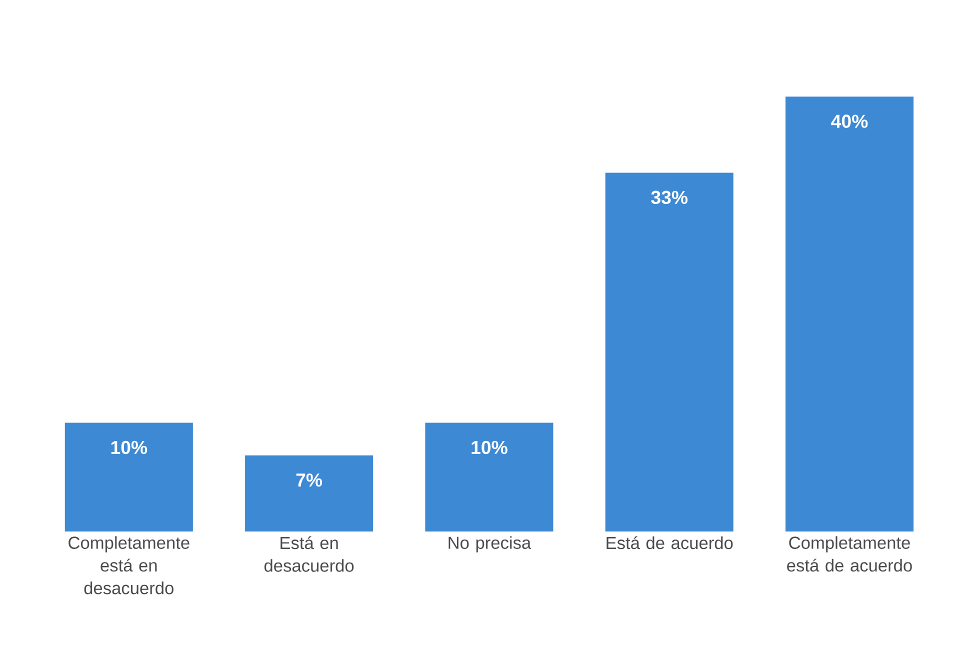  I want to click on data-label: 7%, so click(309, 480).